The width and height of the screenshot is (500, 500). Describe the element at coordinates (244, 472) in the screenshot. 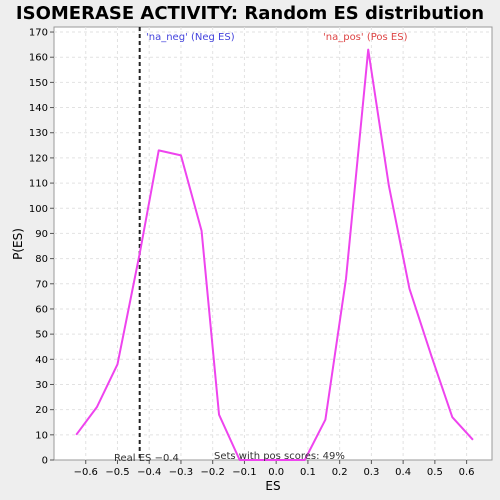

I see `x-tick-label: −0.1` at that location.